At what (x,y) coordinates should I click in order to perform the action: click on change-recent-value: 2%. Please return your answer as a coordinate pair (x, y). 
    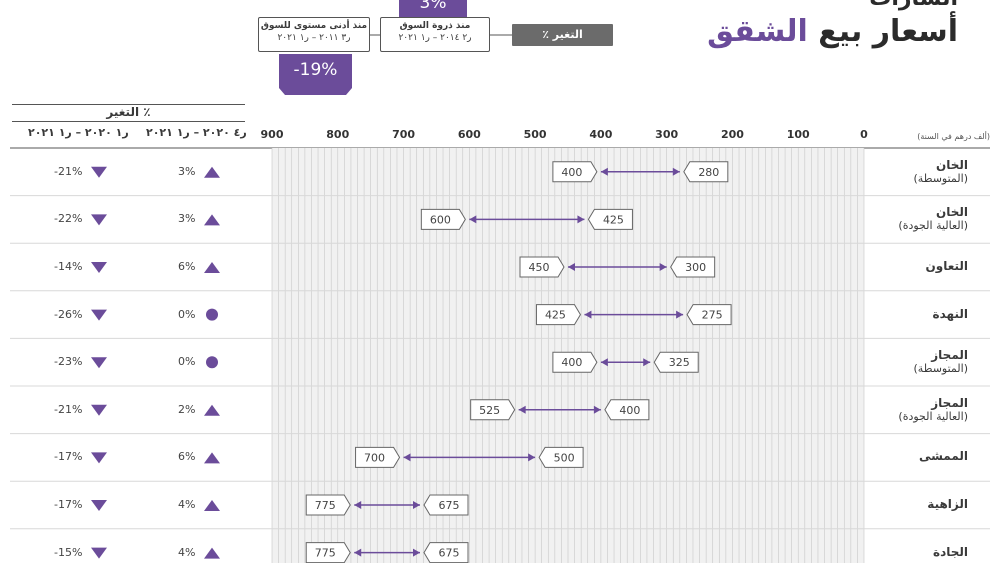
    Looking at the image, I should click on (187, 409).